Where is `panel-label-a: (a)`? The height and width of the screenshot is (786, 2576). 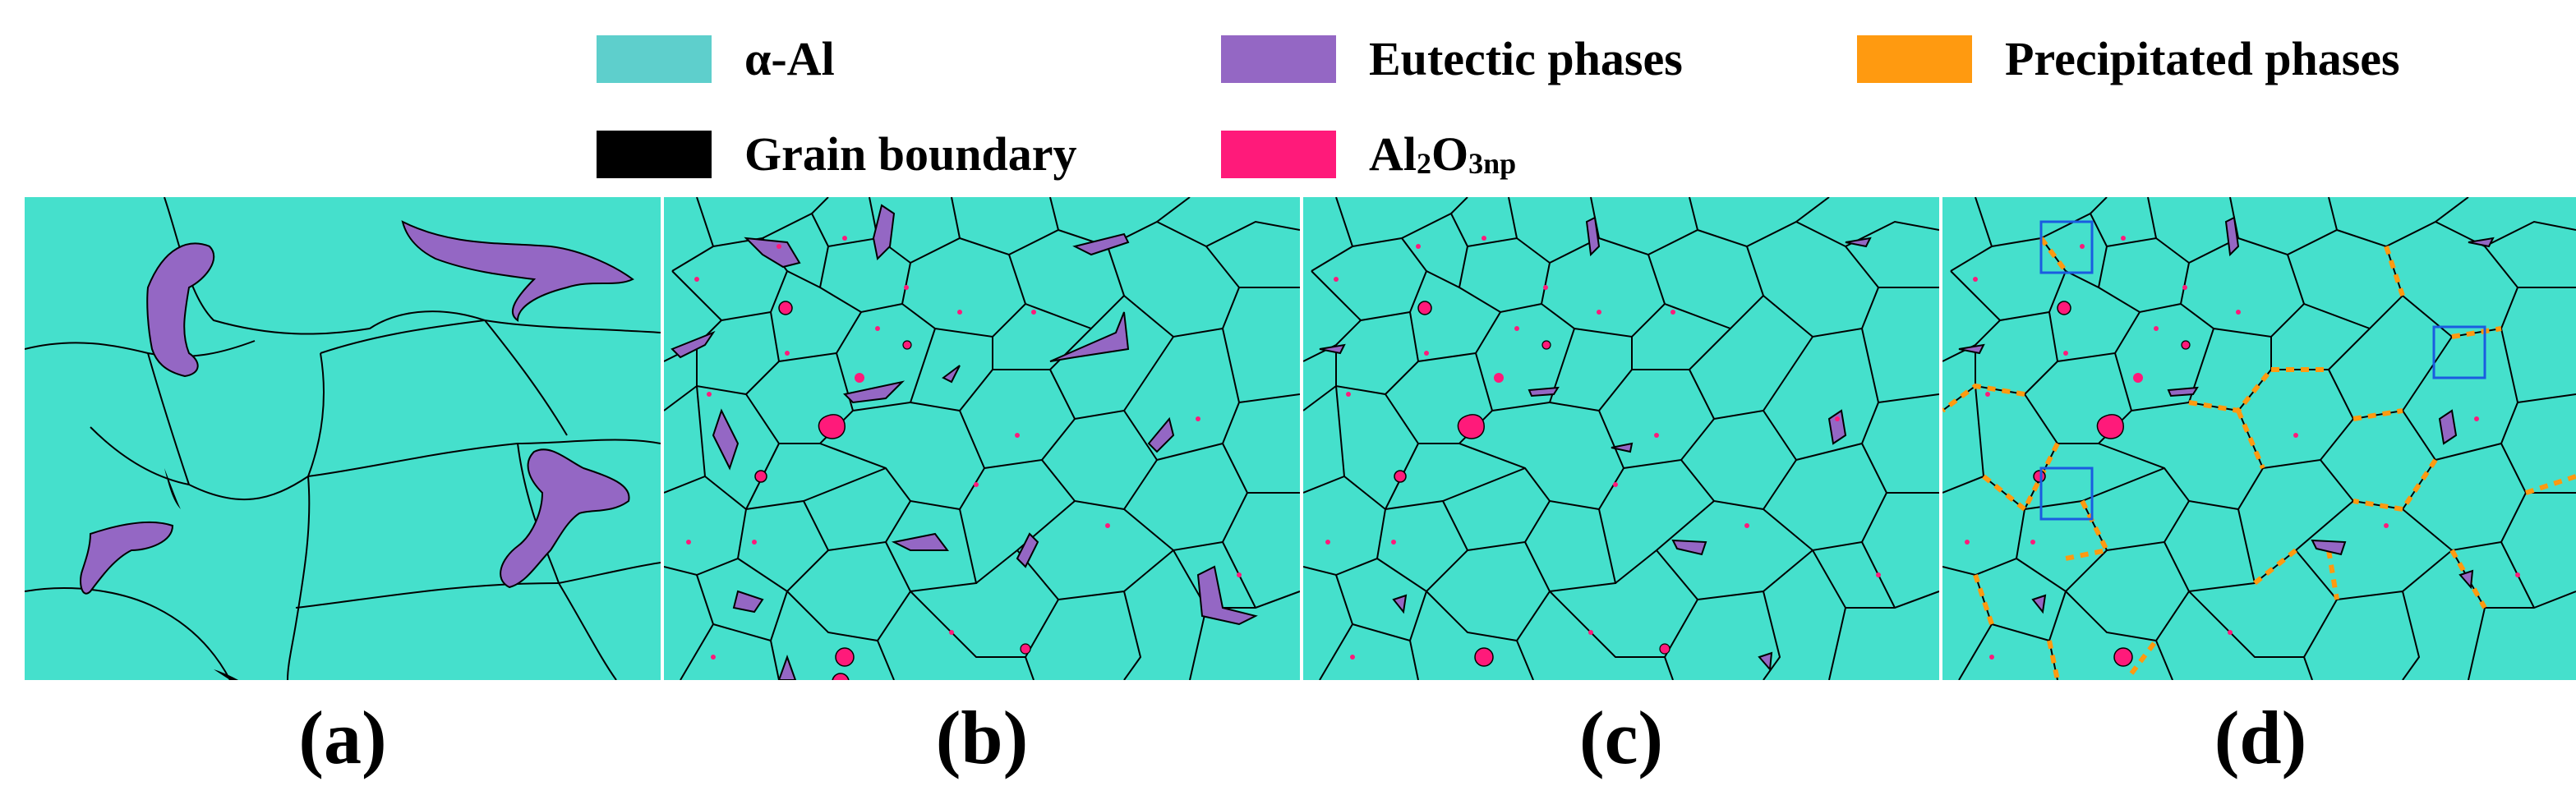 panel-label-a: (a) is located at coordinates (342, 737).